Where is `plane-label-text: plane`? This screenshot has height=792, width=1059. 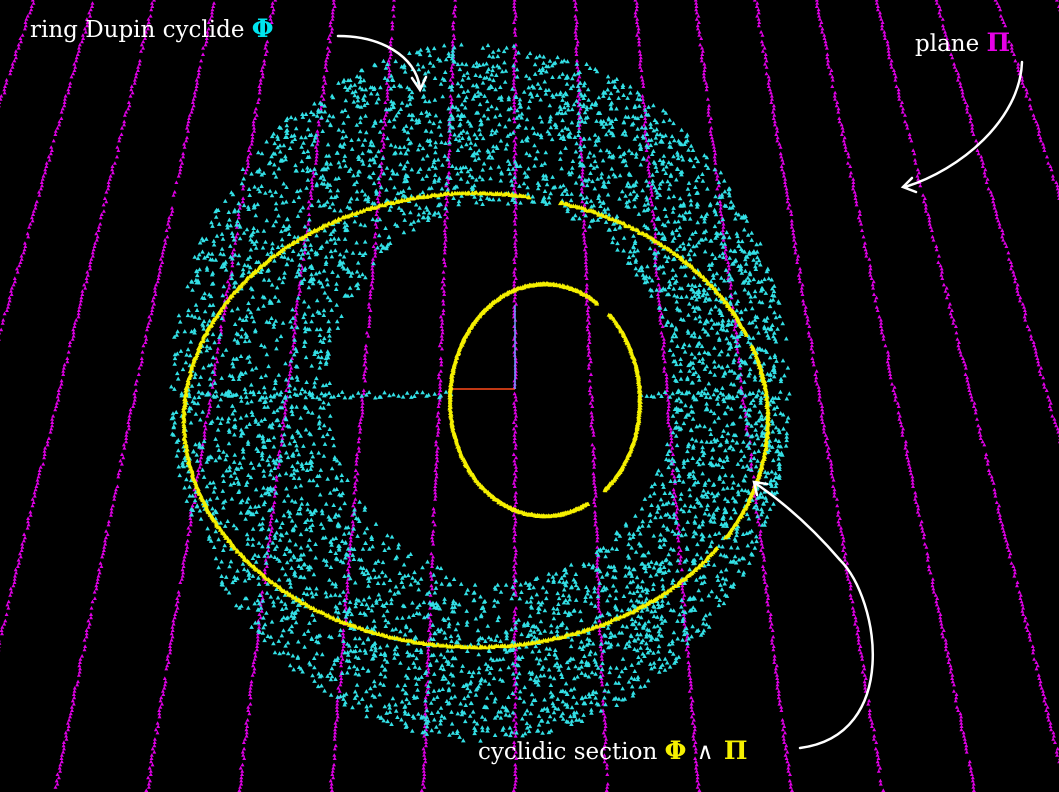 plane-label-text: plane is located at coordinates (947, 44).